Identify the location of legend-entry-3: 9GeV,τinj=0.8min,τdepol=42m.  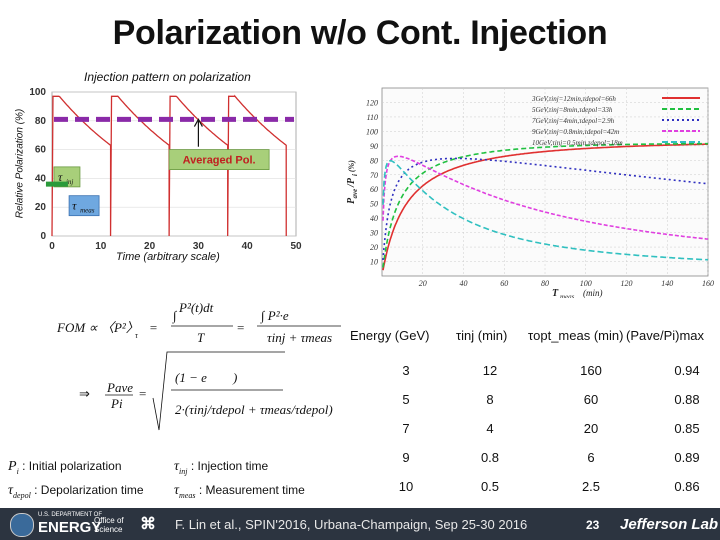
(575, 132).